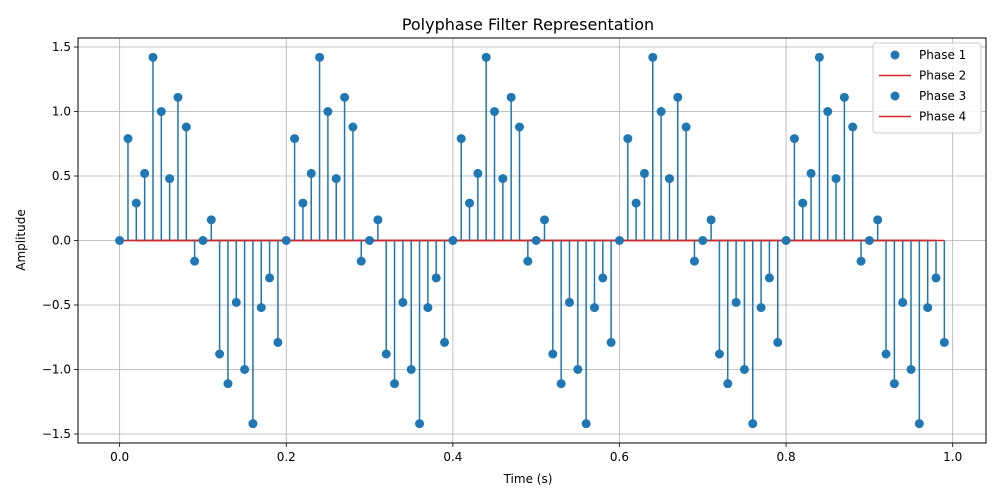 Image resolution: width=1000 pixels, height=504 pixels. Describe the element at coordinates (942, 96) in the screenshot. I see `phase-3-legend-label: Phase 3` at that location.